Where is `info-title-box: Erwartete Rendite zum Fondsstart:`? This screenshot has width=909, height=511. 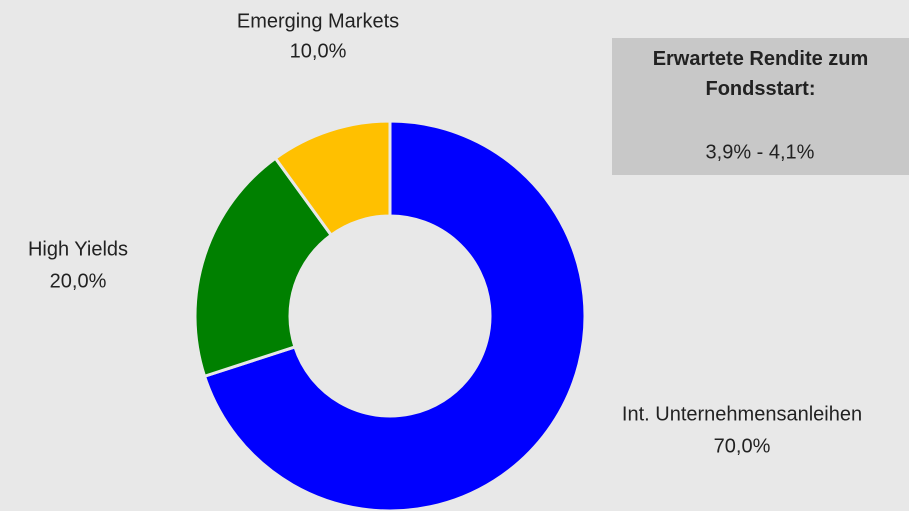
info-title-box: Erwartete Rendite zum Fondsstart: is located at coordinates (760, 74).